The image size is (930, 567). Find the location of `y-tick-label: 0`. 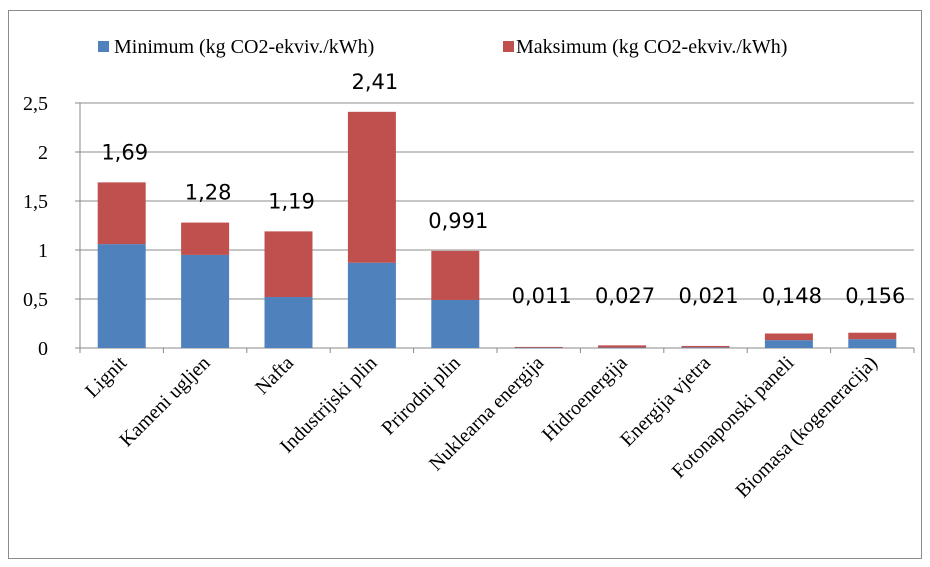

y-tick-label: 0 is located at coordinates (43, 349).